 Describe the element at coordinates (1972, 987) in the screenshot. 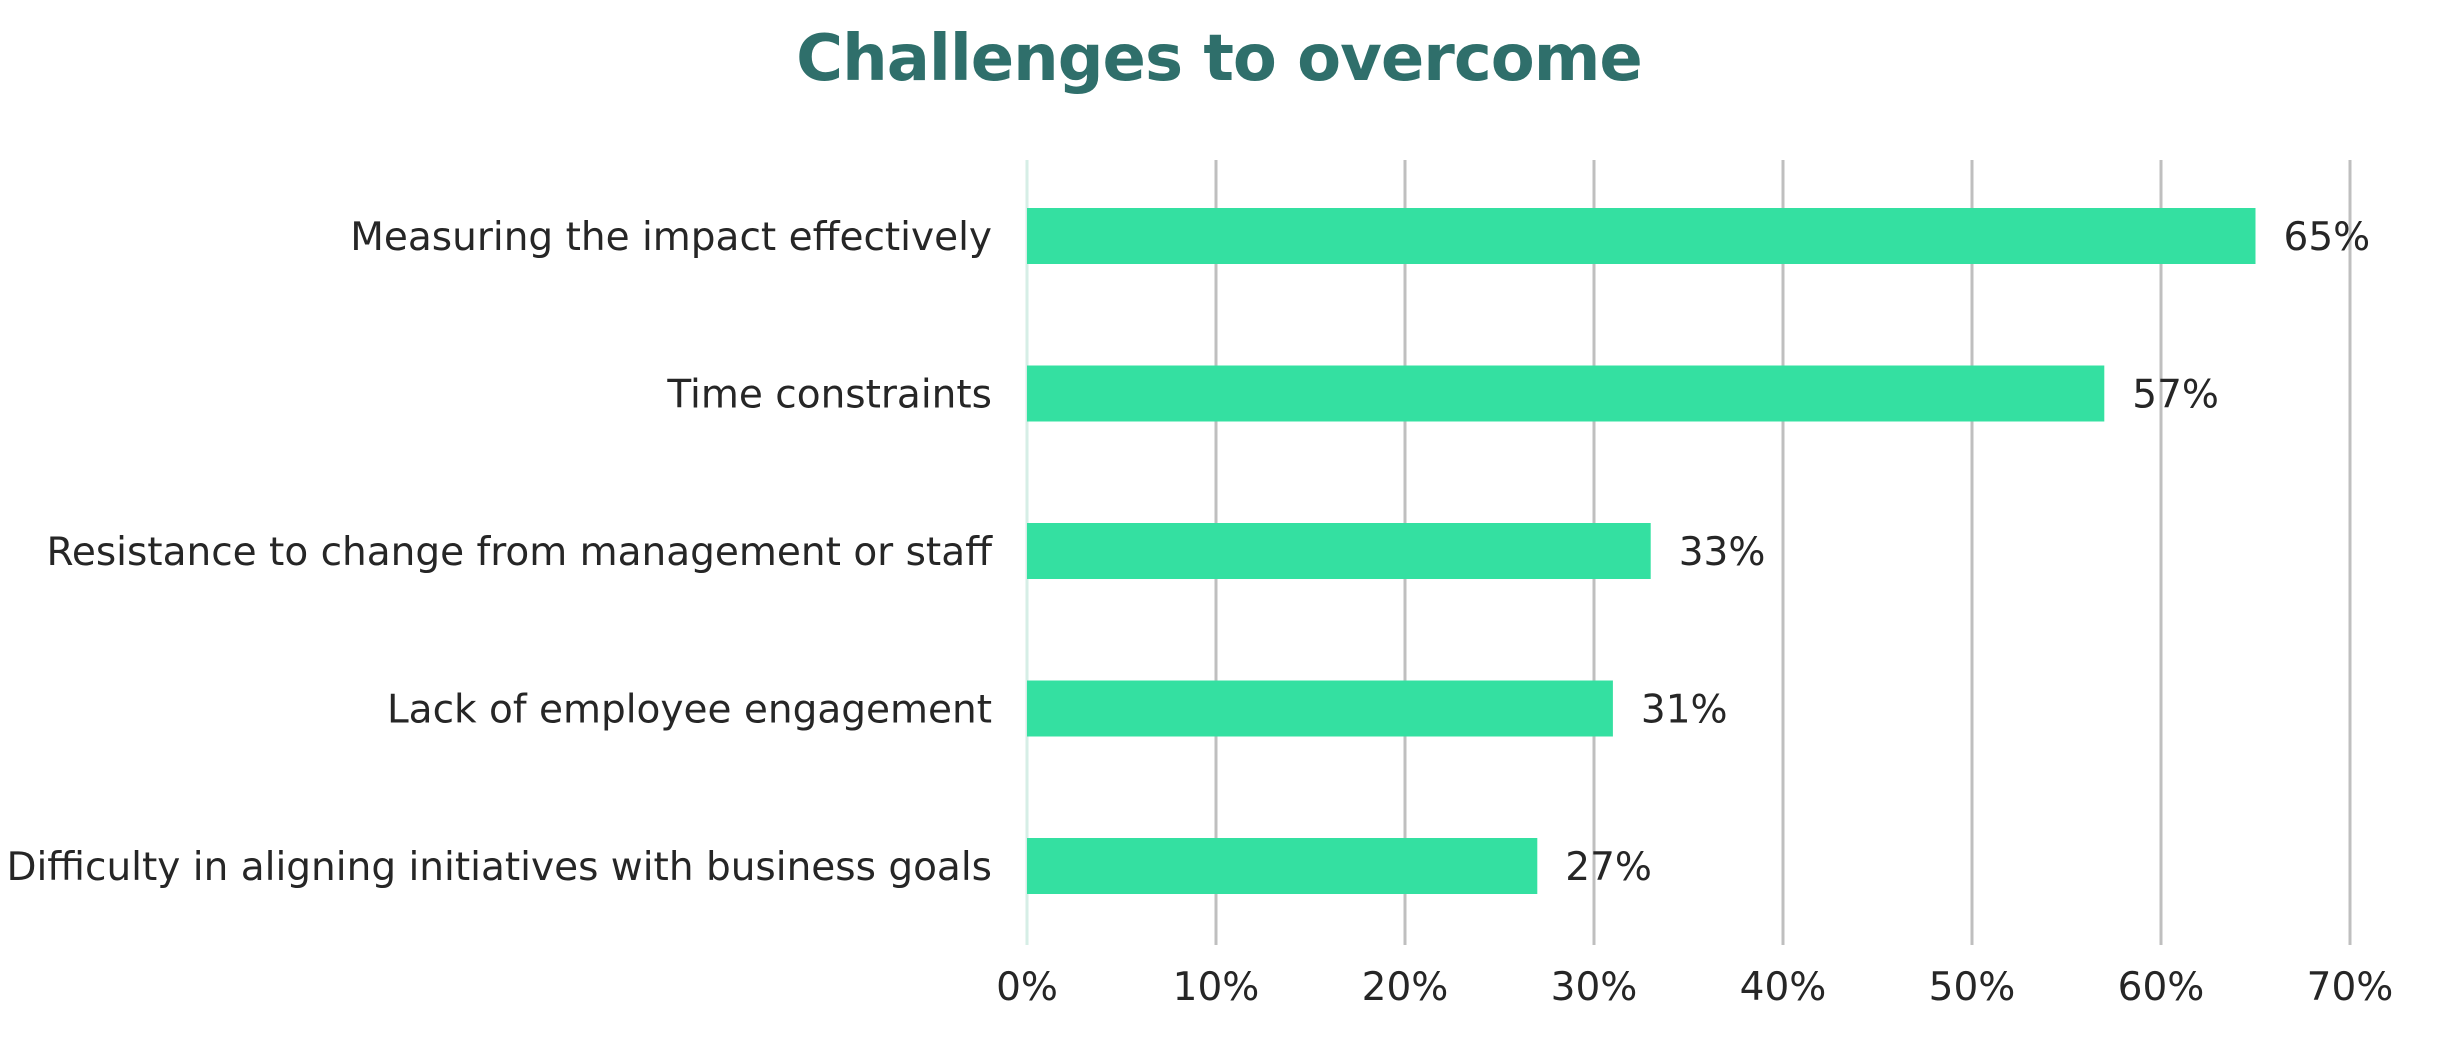

I see `x-tick-label: 50%` at that location.